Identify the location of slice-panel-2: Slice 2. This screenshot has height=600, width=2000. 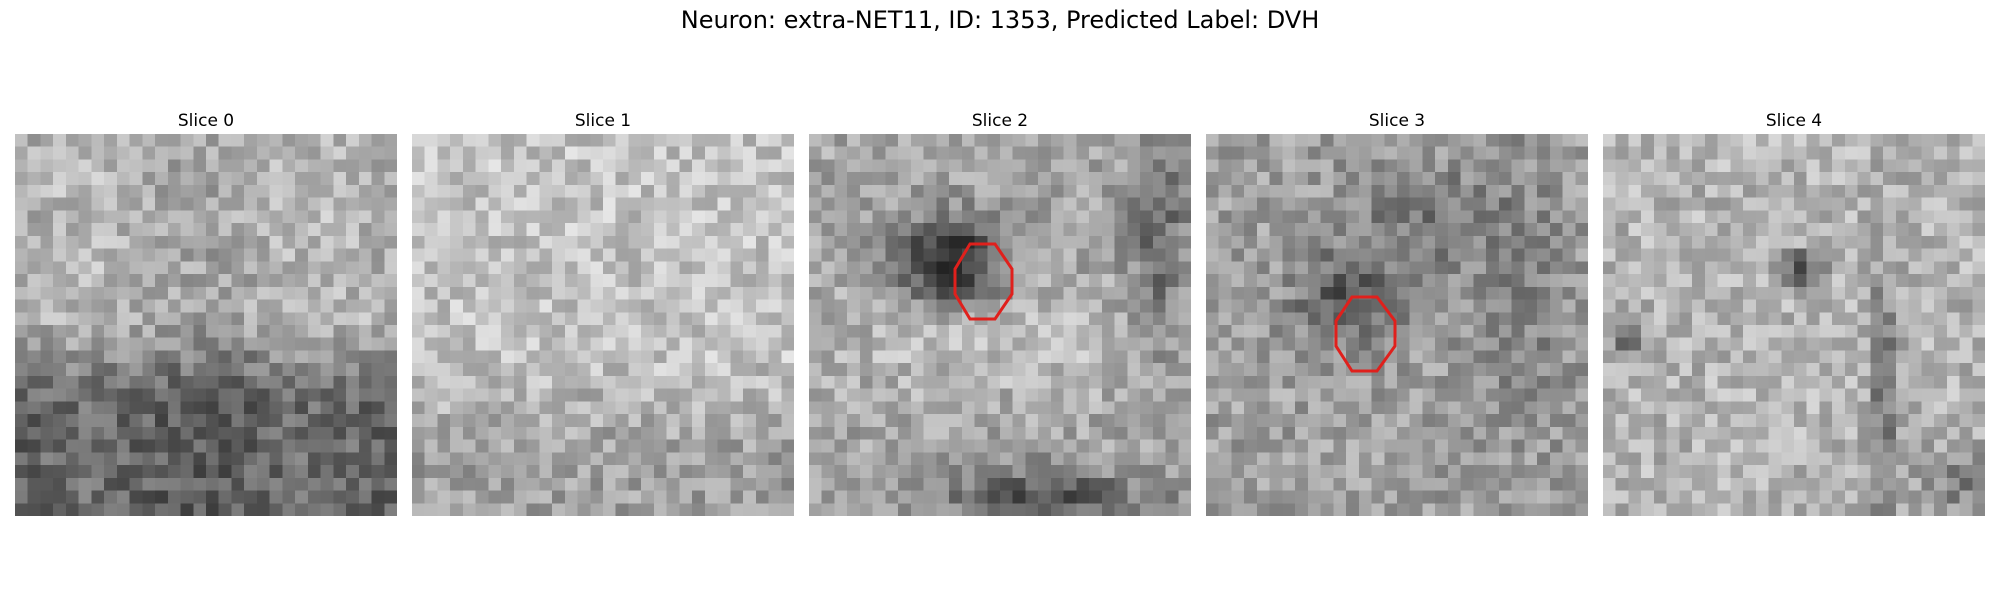
(1000, 313).